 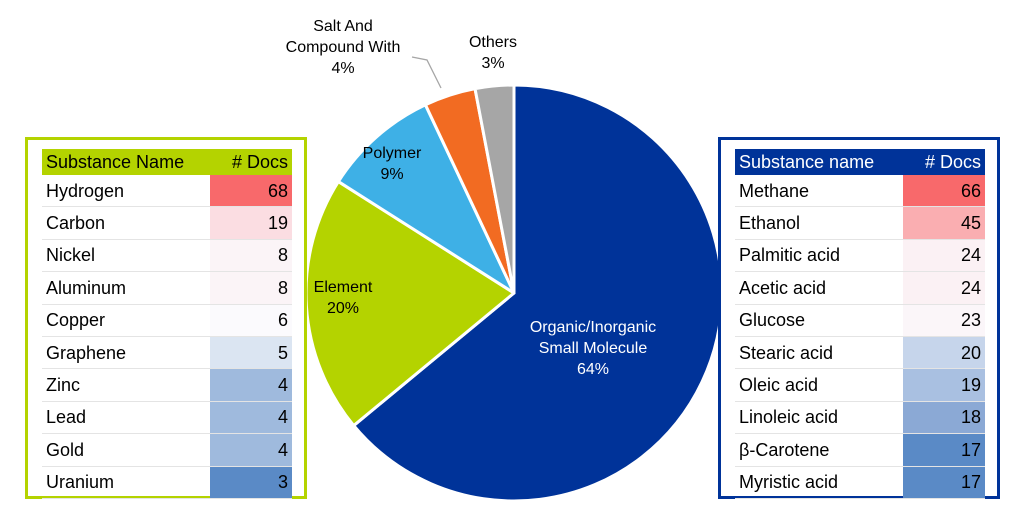 What do you see at coordinates (86, 352) in the screenshot?
I see `substance-name: Graphene` at bounding box center [86, 352].